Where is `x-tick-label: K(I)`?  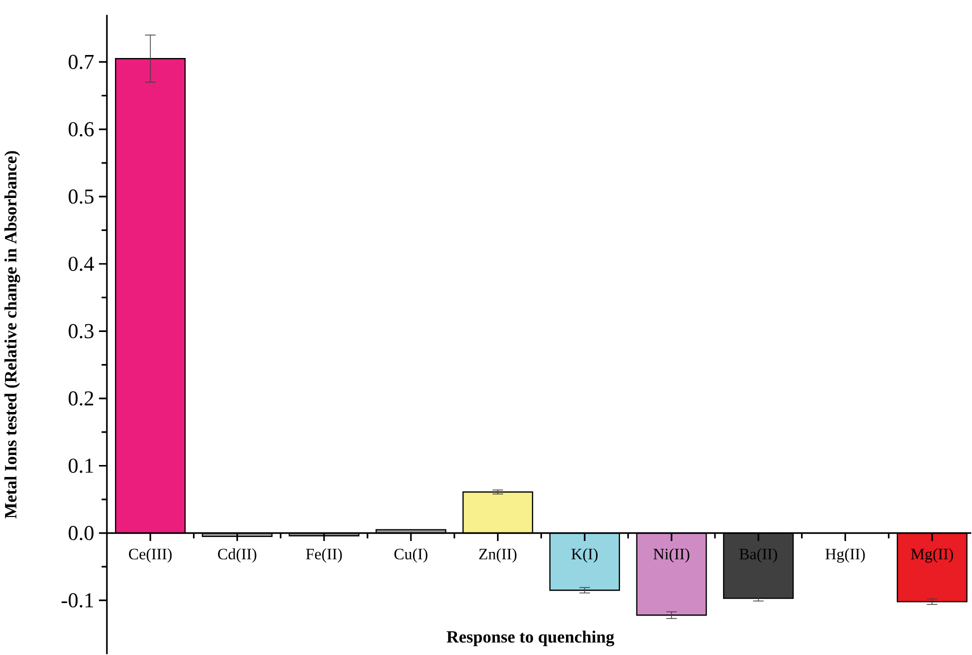
x-tick-label: K(I) is located at coordinates (584, 555).